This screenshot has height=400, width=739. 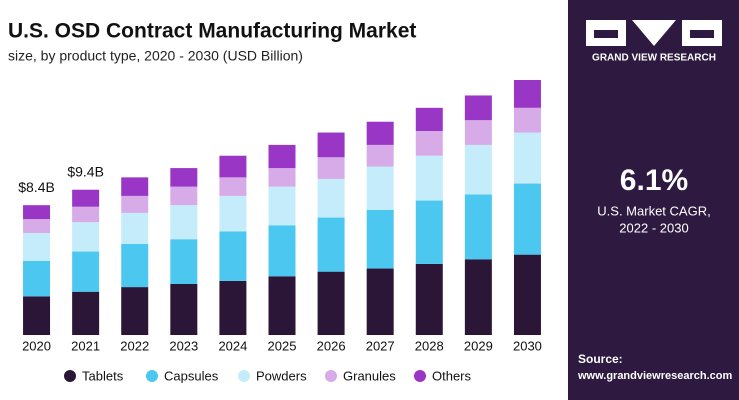 I want to click on x-tick-label: 2022, so click(x=134, y=345).